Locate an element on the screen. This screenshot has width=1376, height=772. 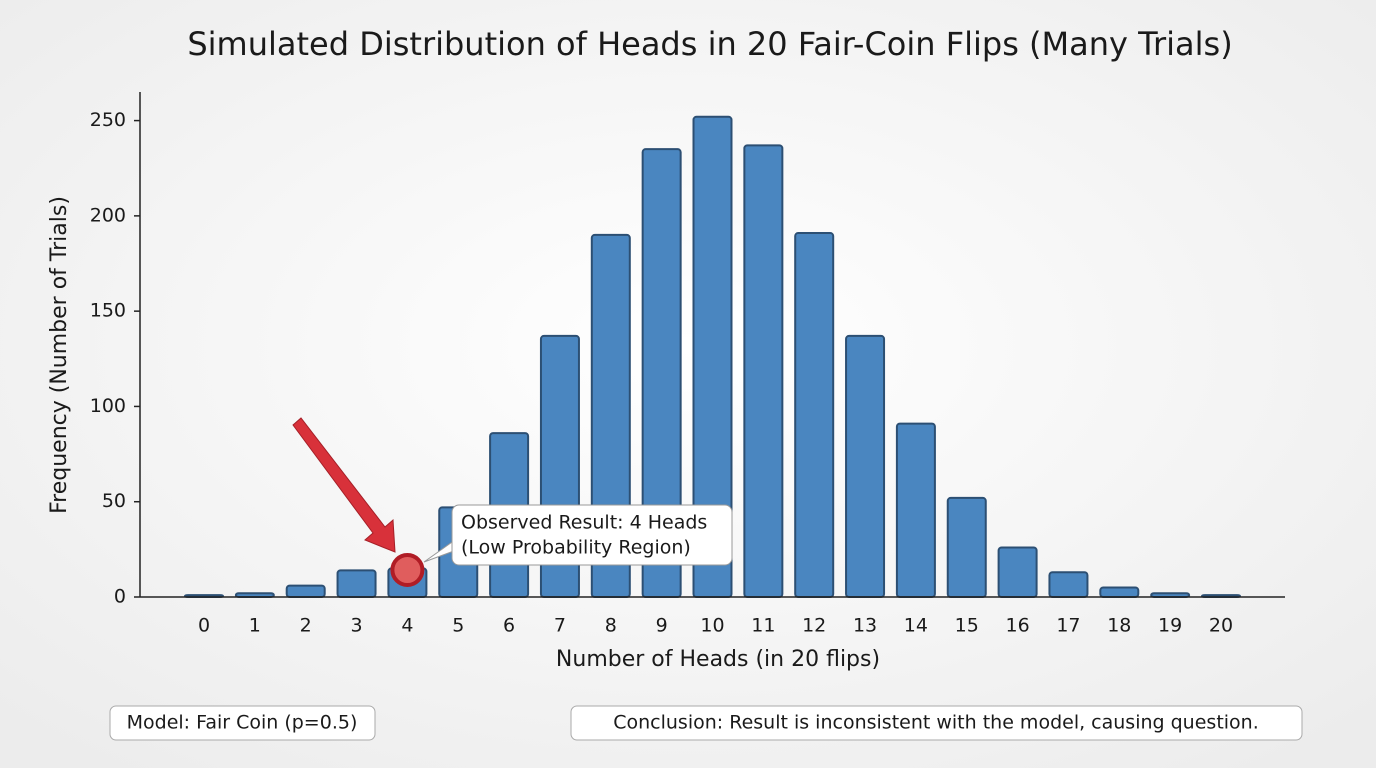
y-tick-label: 200 is located at coordinates (108, 215).